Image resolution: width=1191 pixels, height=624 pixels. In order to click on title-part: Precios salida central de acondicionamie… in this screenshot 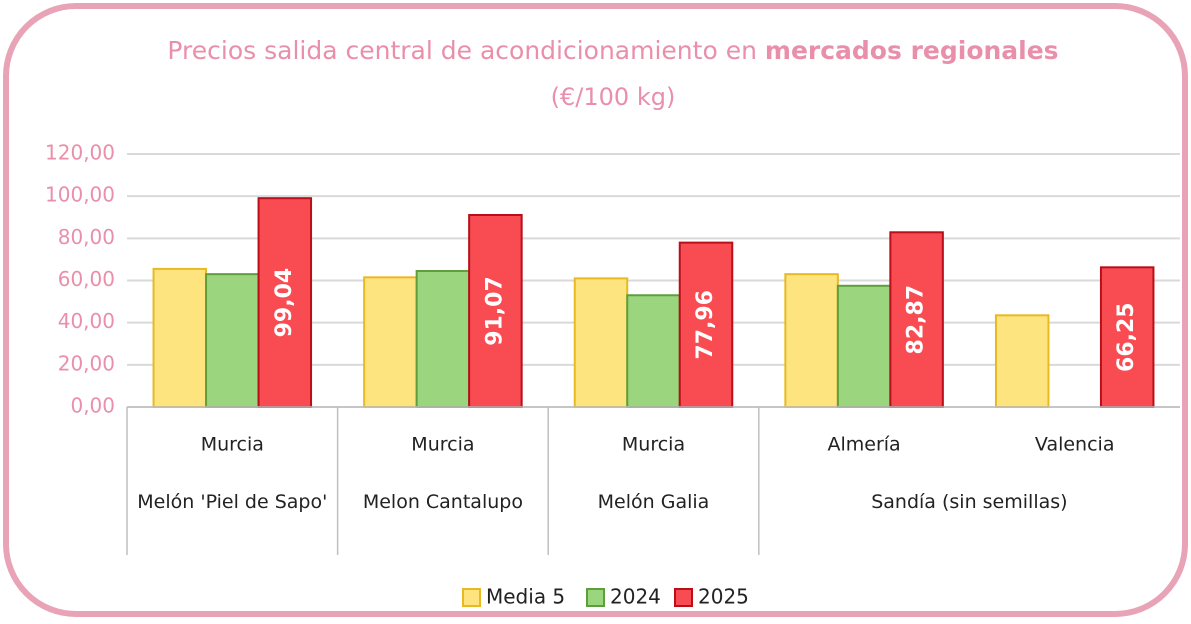, I will do `click(462, 50)`.